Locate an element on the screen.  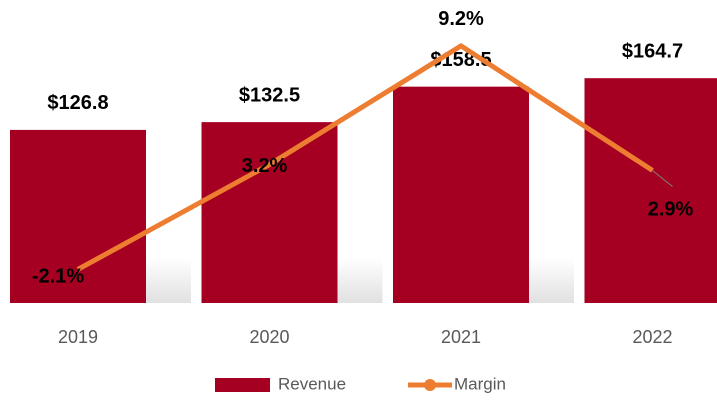
leader-line is located at coordinates (662, 178).